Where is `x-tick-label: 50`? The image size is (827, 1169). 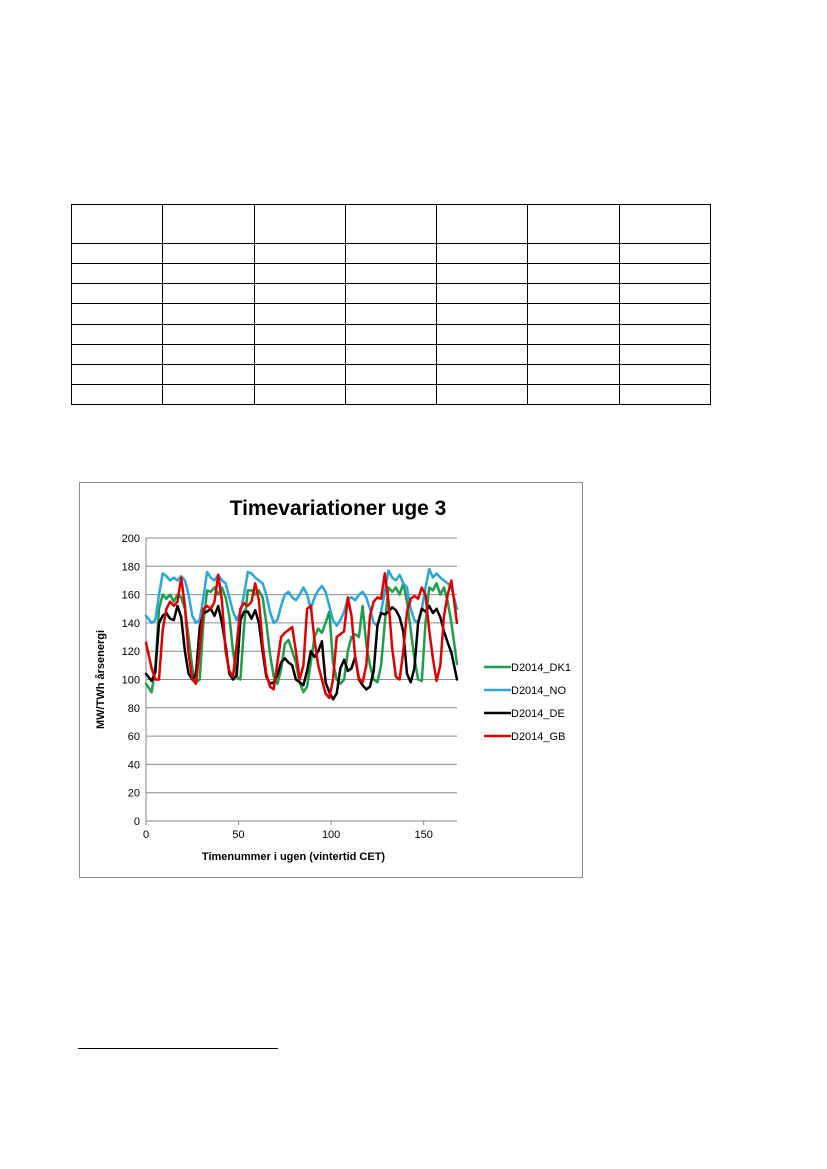
x-tick-label: 50 is located at coordinates (238, 835).